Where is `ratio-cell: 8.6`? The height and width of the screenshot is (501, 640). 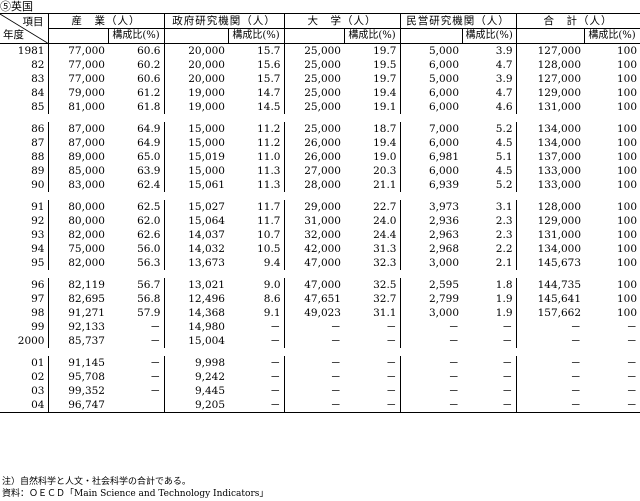 ratio-cell: 8.6 is located at coordinates (272, 299).